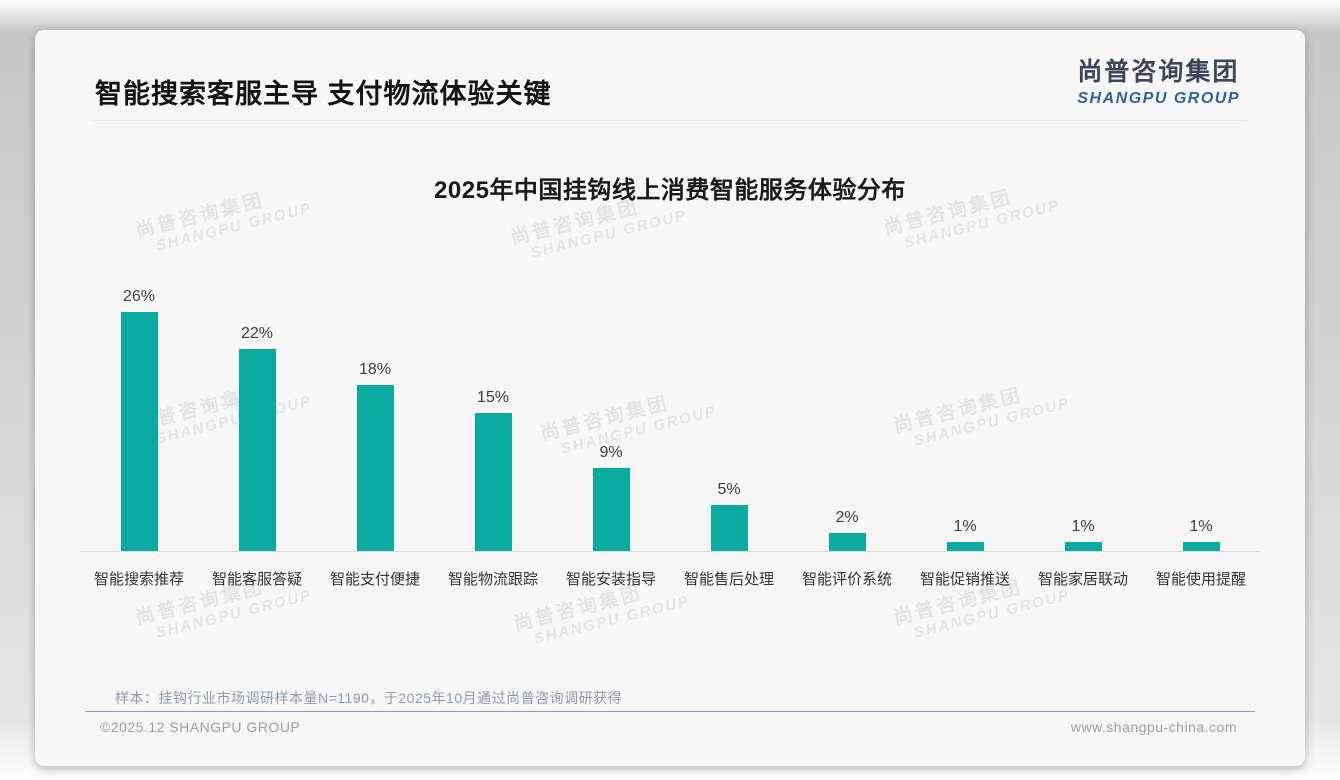  Describe the element at coordinates (374, 579) in the screenshot. I see `category-label: 智能支付便捷` at that location.